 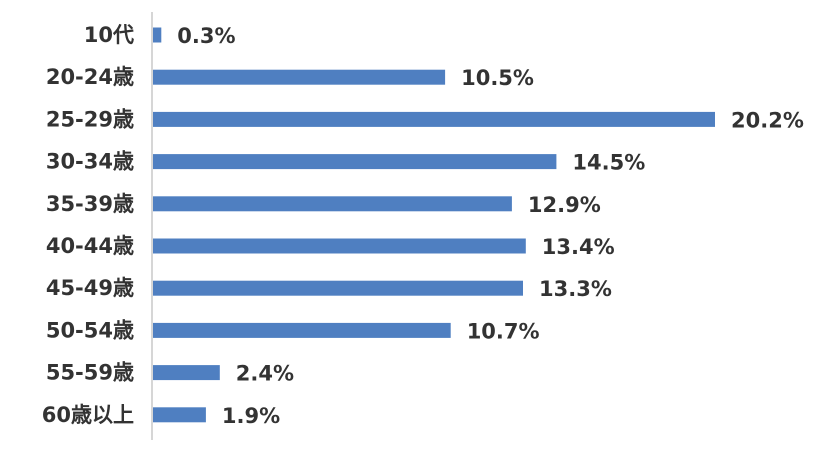 I want to click on category-label-2: 25-29歳, so click(x=90, y=119).